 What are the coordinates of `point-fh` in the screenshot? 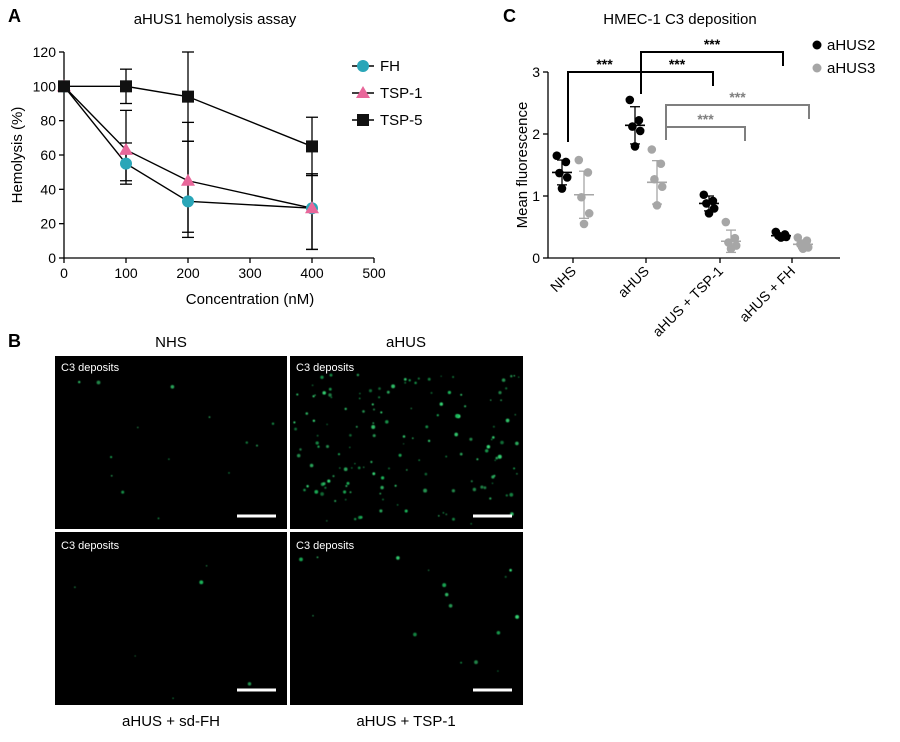 It's located at (126, 163).